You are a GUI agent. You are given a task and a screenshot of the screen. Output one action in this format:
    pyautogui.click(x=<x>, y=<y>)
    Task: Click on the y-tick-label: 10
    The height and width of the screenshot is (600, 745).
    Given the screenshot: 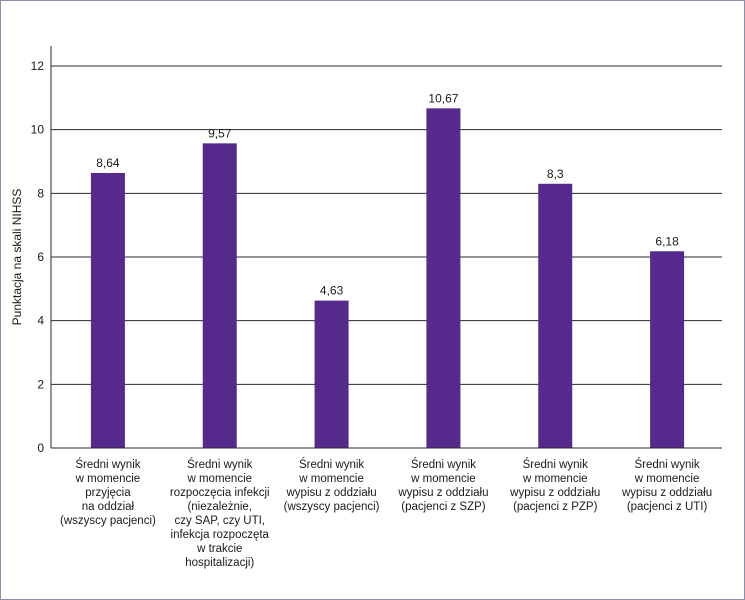 What is the action you would take?
    pyautogui.click(x=38, y=130)
    